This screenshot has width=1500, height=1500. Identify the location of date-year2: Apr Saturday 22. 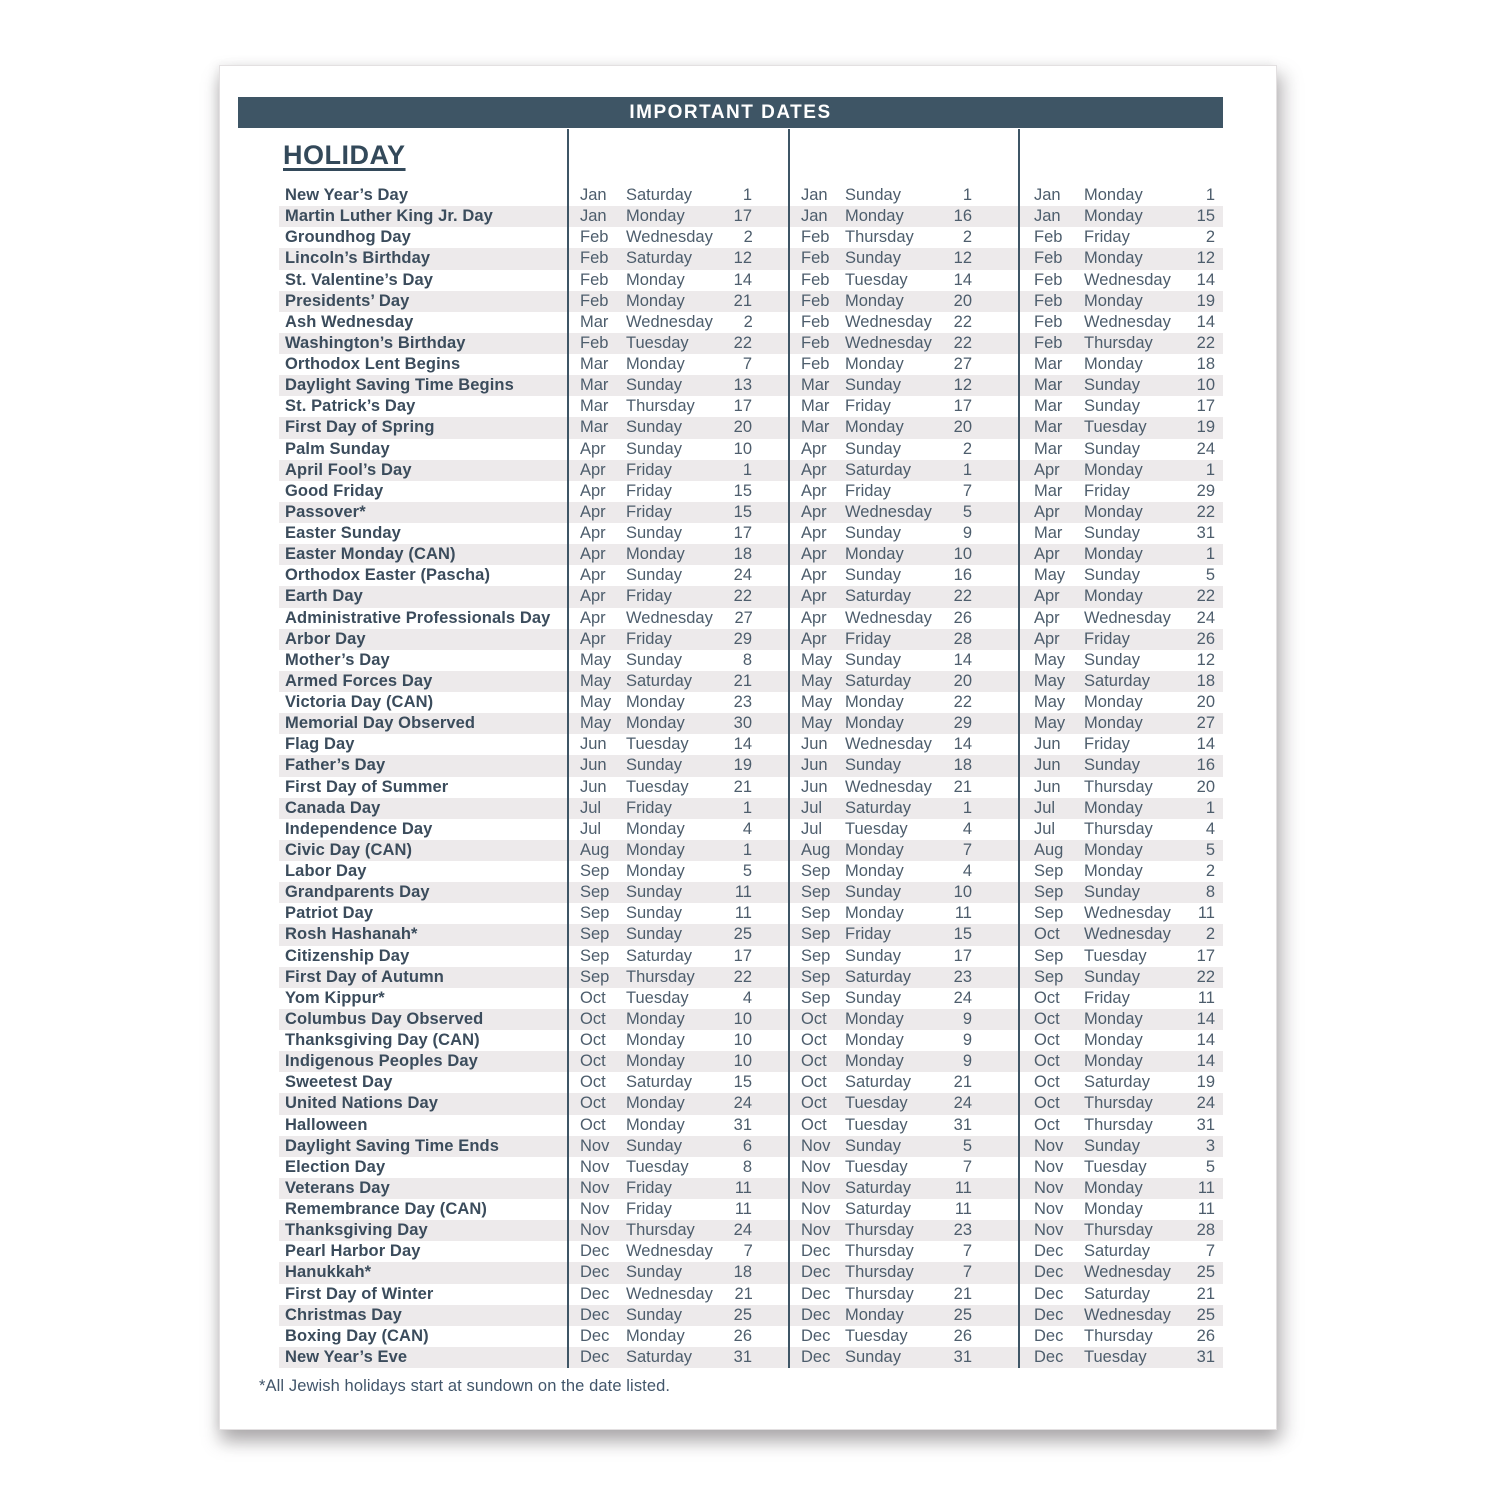
(903, 597).